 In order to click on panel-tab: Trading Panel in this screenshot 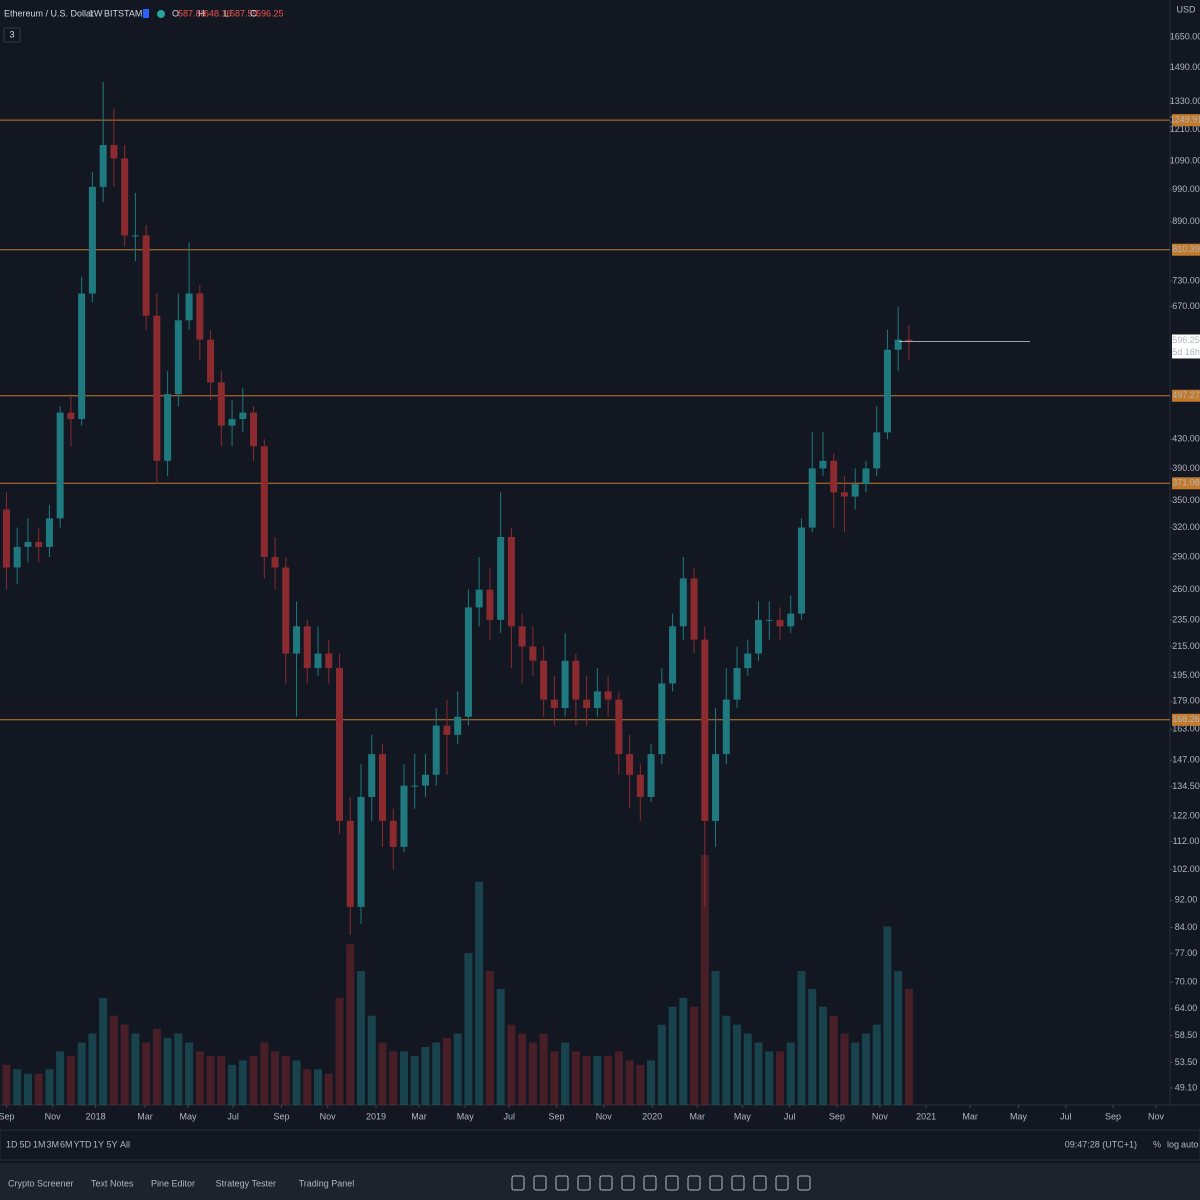, I will do `click(327, 1183)`.